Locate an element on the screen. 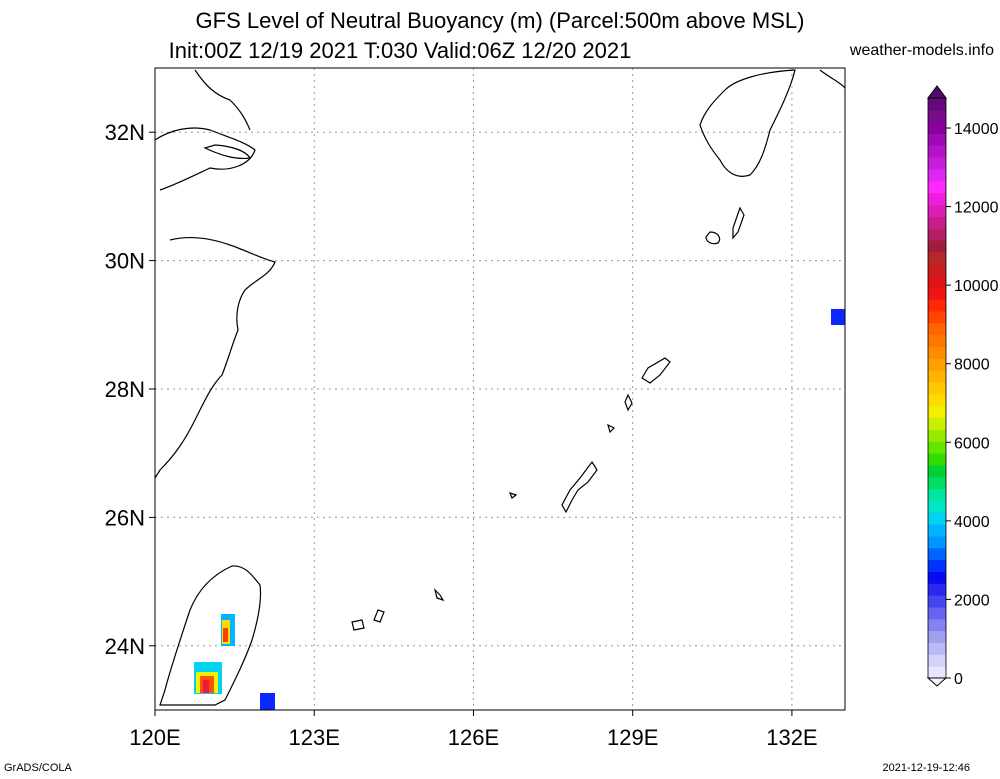  island-tokunoshima is located at coordinates (628, 402).